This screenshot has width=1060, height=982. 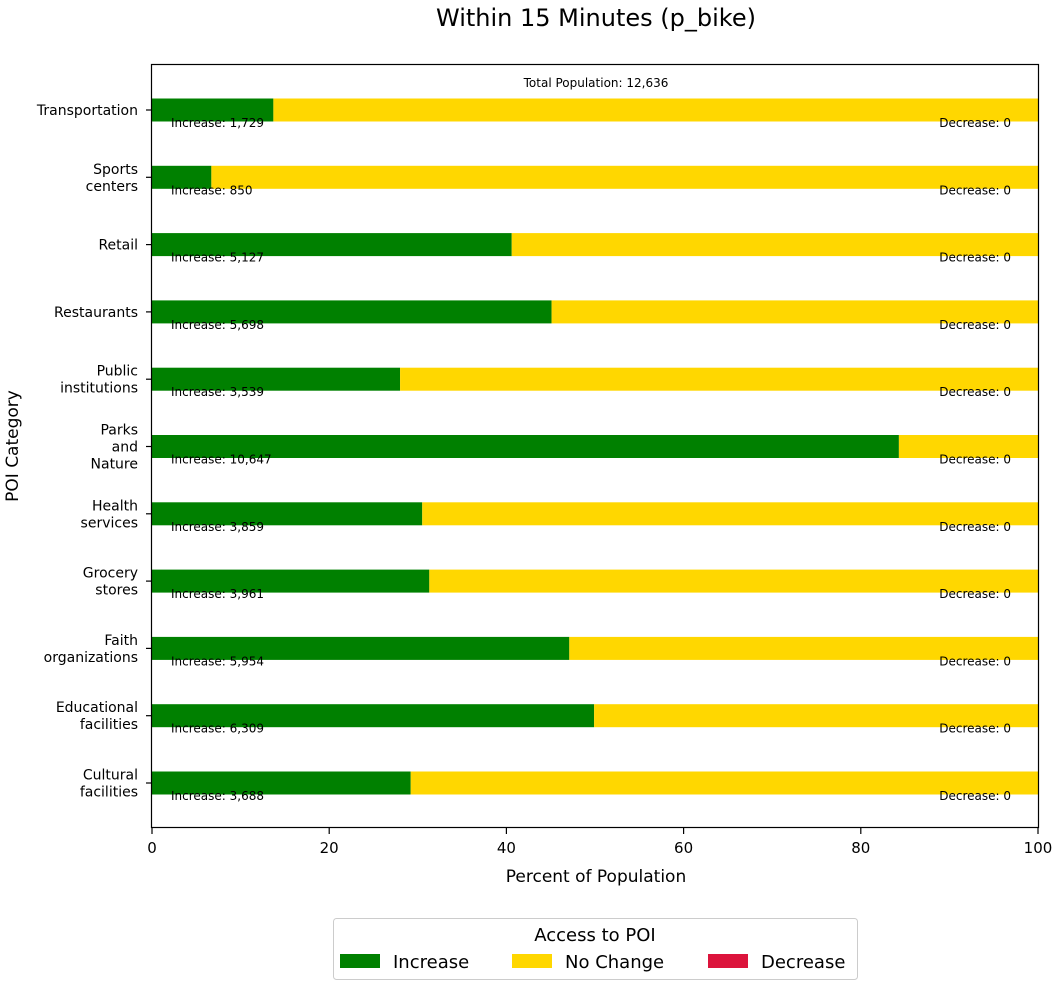 What do you see at coordinates (719, 379) in the screenshot?
I see `bar-no-change-public-institutions` at bounding box center [719, 379].